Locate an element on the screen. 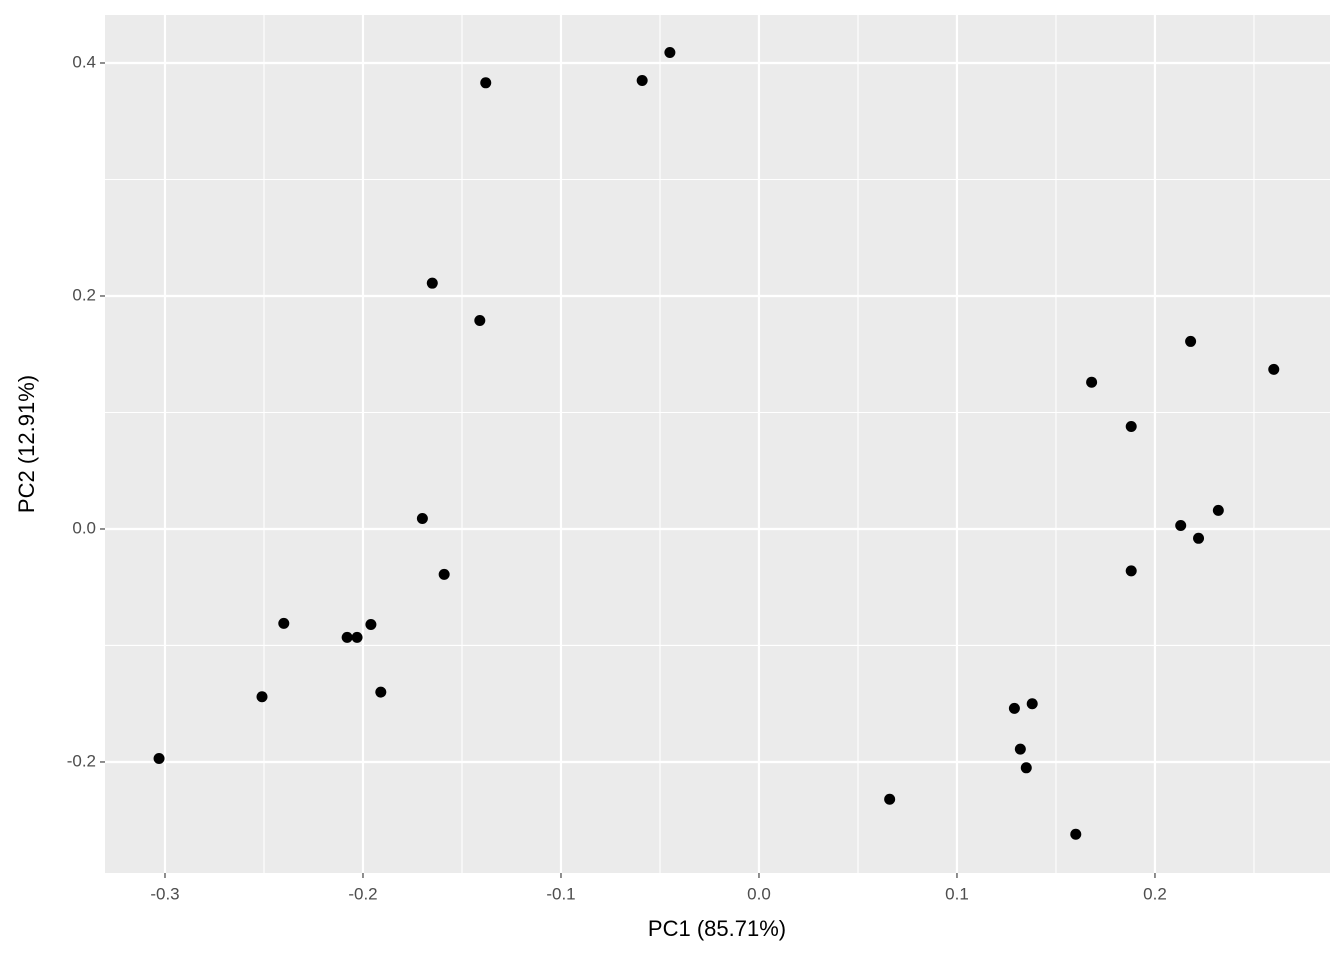 The height and width of the screenshot is (960, 1344). y-tick-label: 0.0 is located at coordinates (84, 527).